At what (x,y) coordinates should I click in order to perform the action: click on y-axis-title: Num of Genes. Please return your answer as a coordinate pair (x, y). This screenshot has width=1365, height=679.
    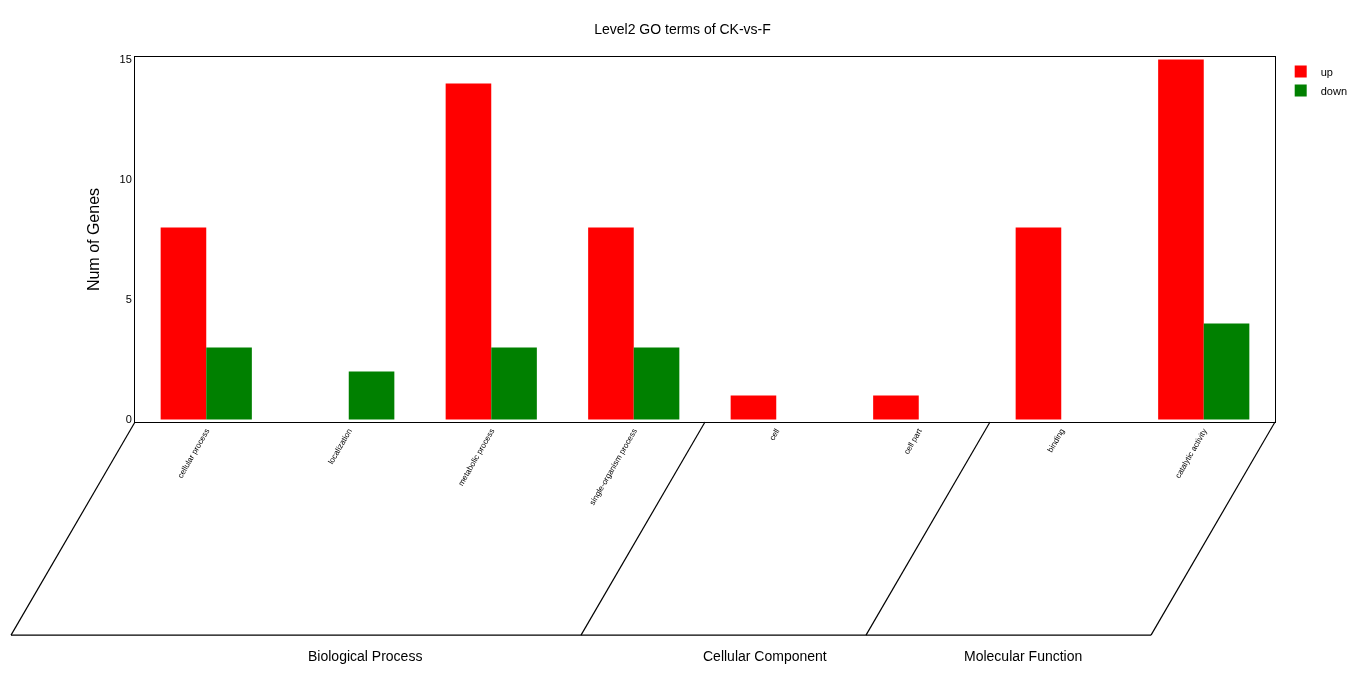
    Looking at the image, I should click on (94, 239).